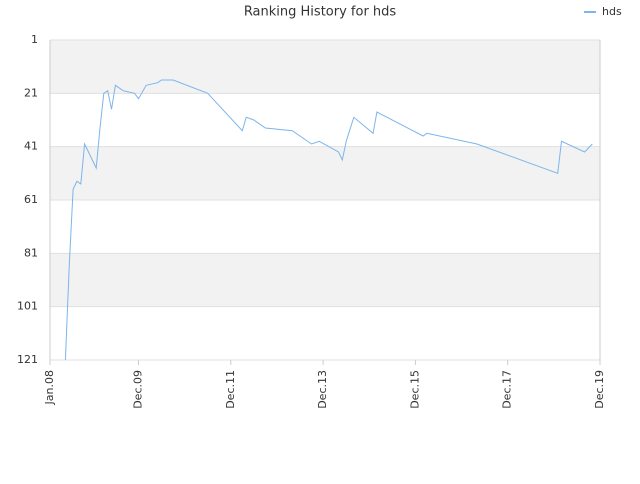  I want to click on x-tick-label: Jan.08, so click(49, 387).